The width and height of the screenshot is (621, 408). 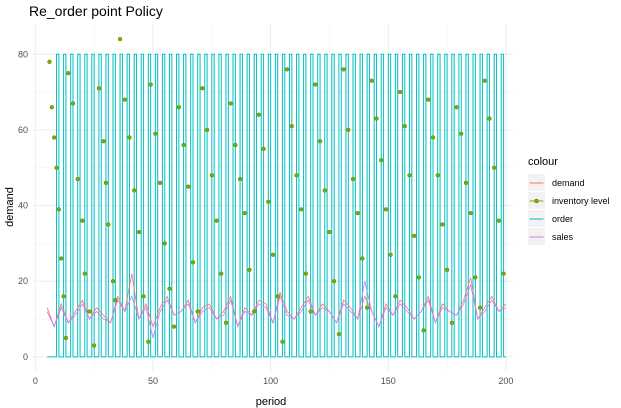 I want to click on legend-item-sales: sales, so click(x=551, y=236).